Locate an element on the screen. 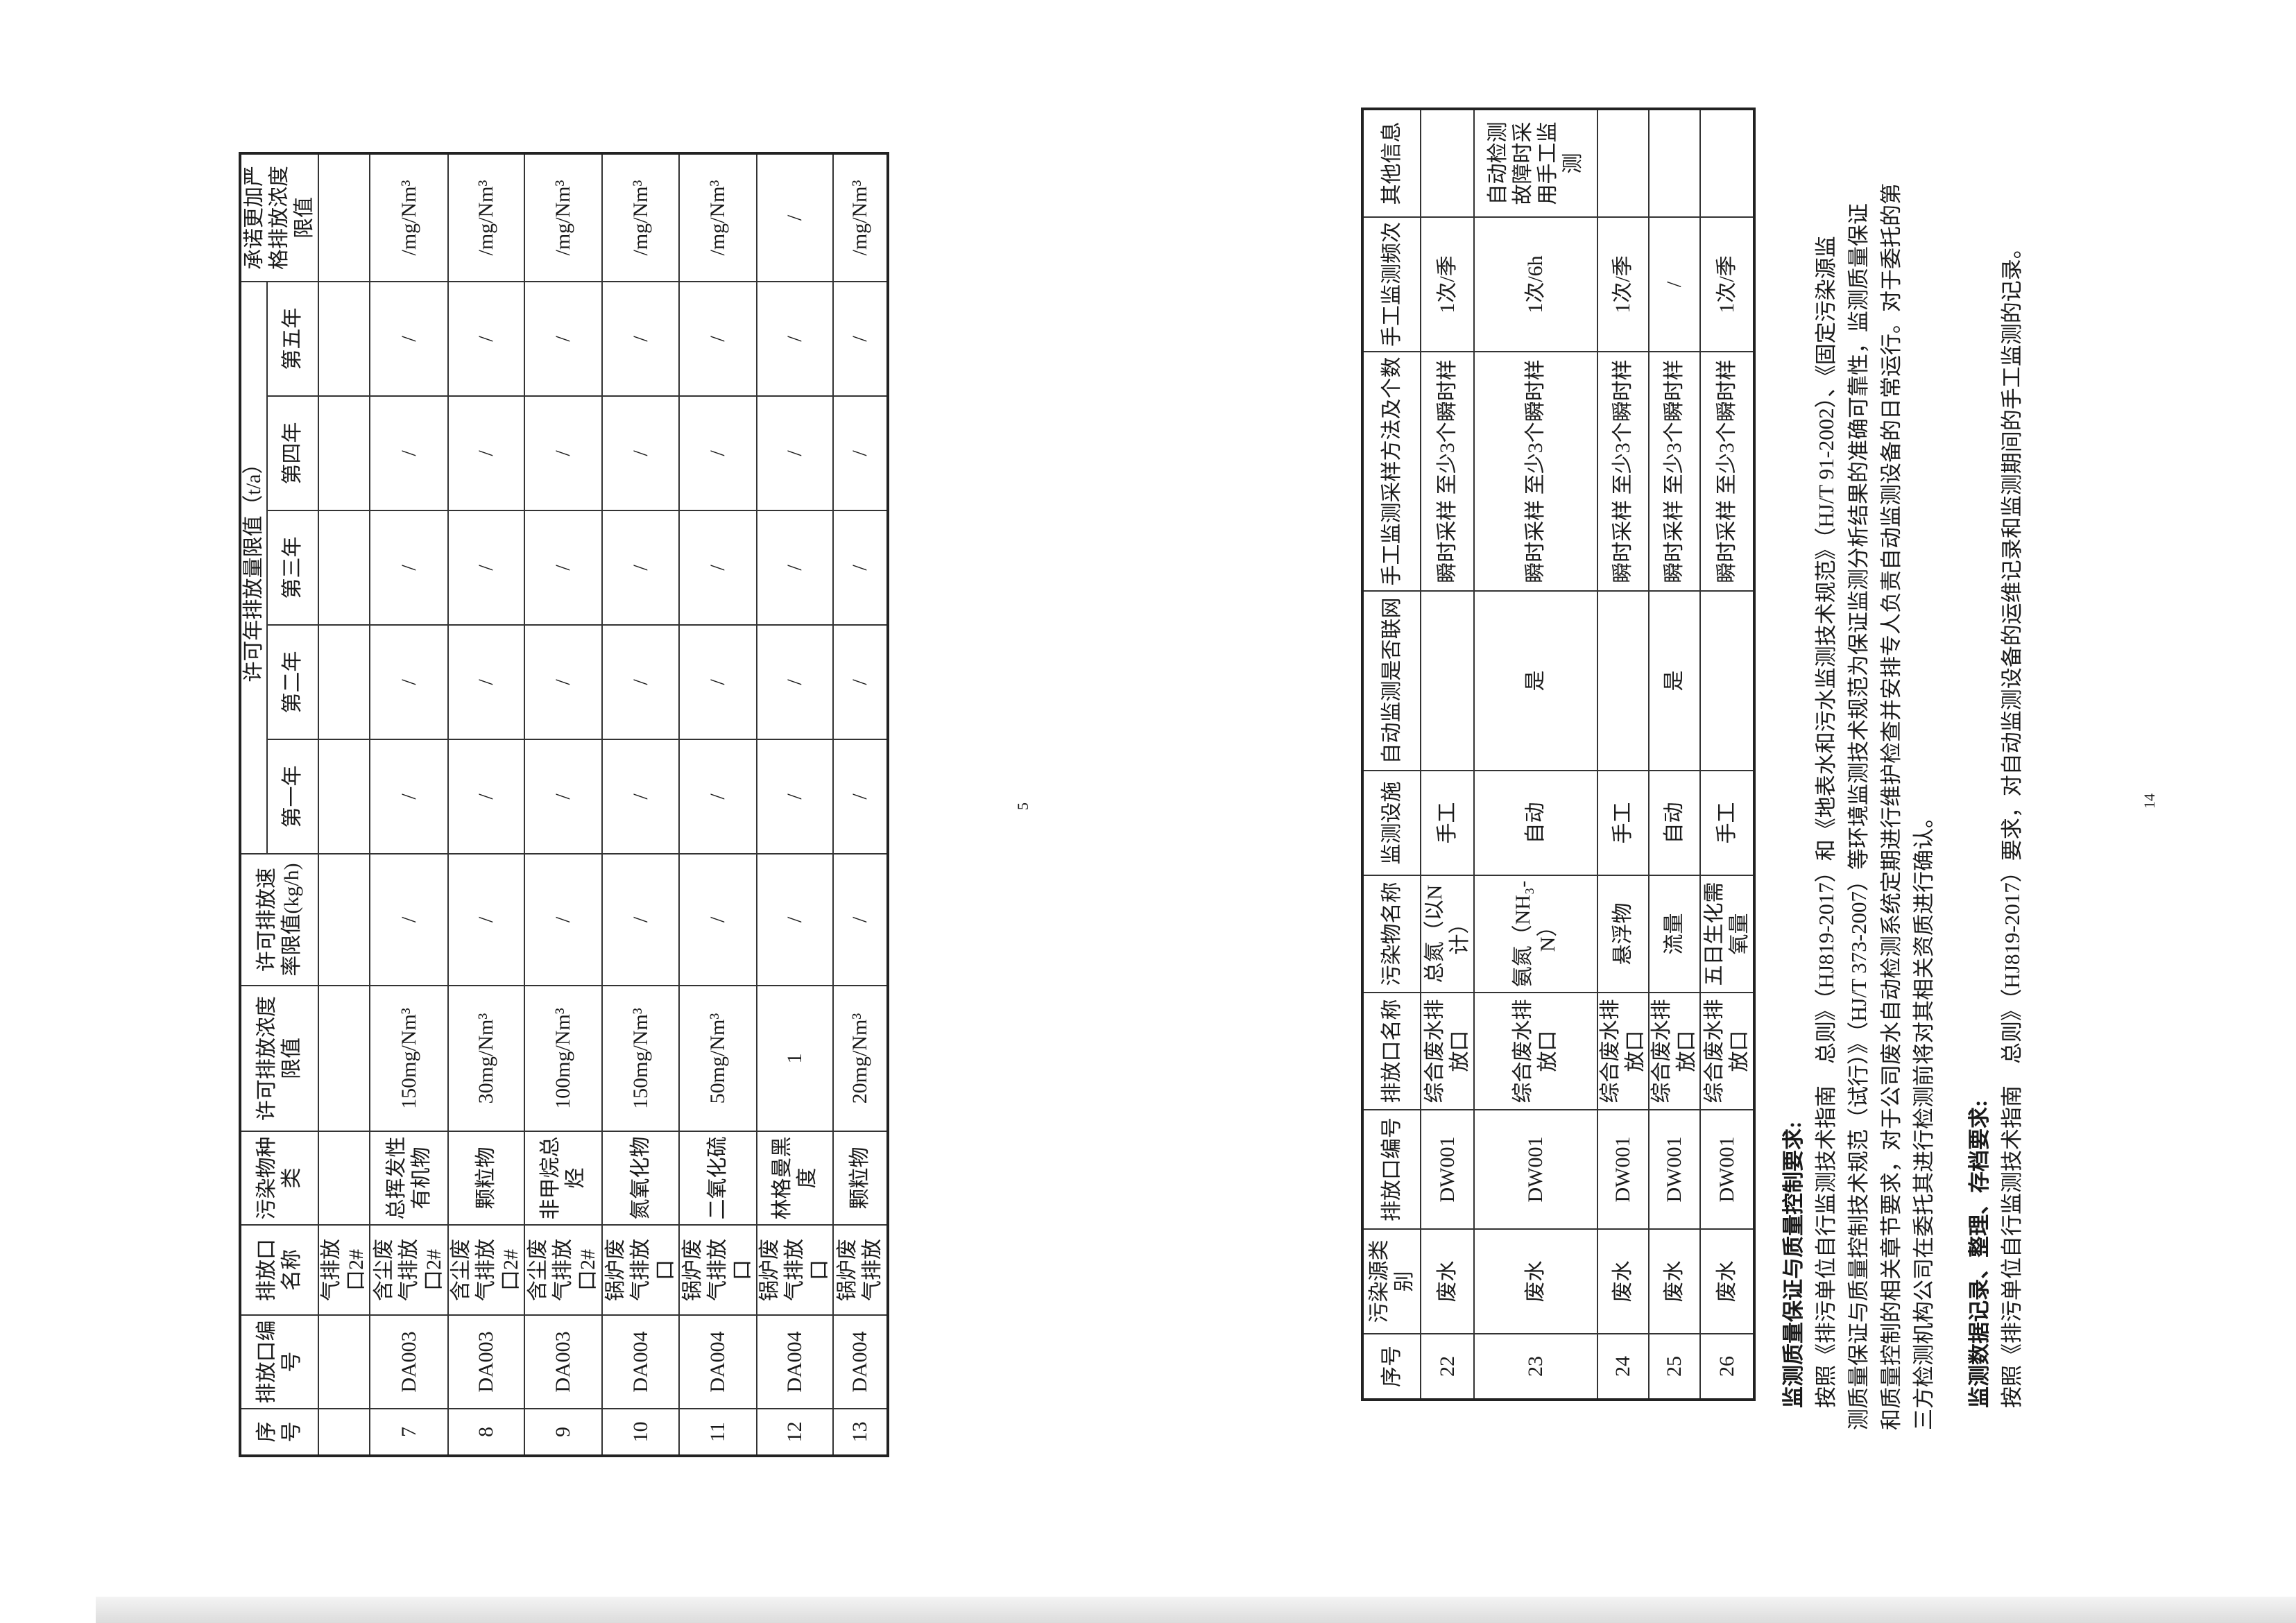  table-cell: 1 is located at coordinates (795, 1058).